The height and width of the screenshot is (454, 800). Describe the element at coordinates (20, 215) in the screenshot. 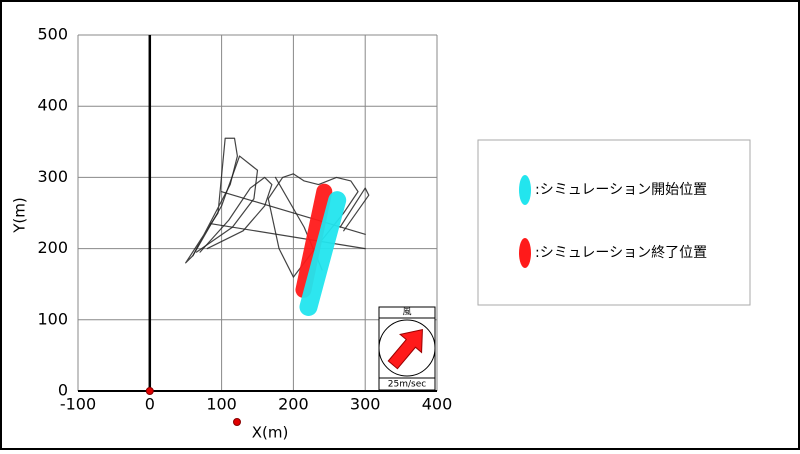

I see `y-axis-title: Y(m)` at that location.